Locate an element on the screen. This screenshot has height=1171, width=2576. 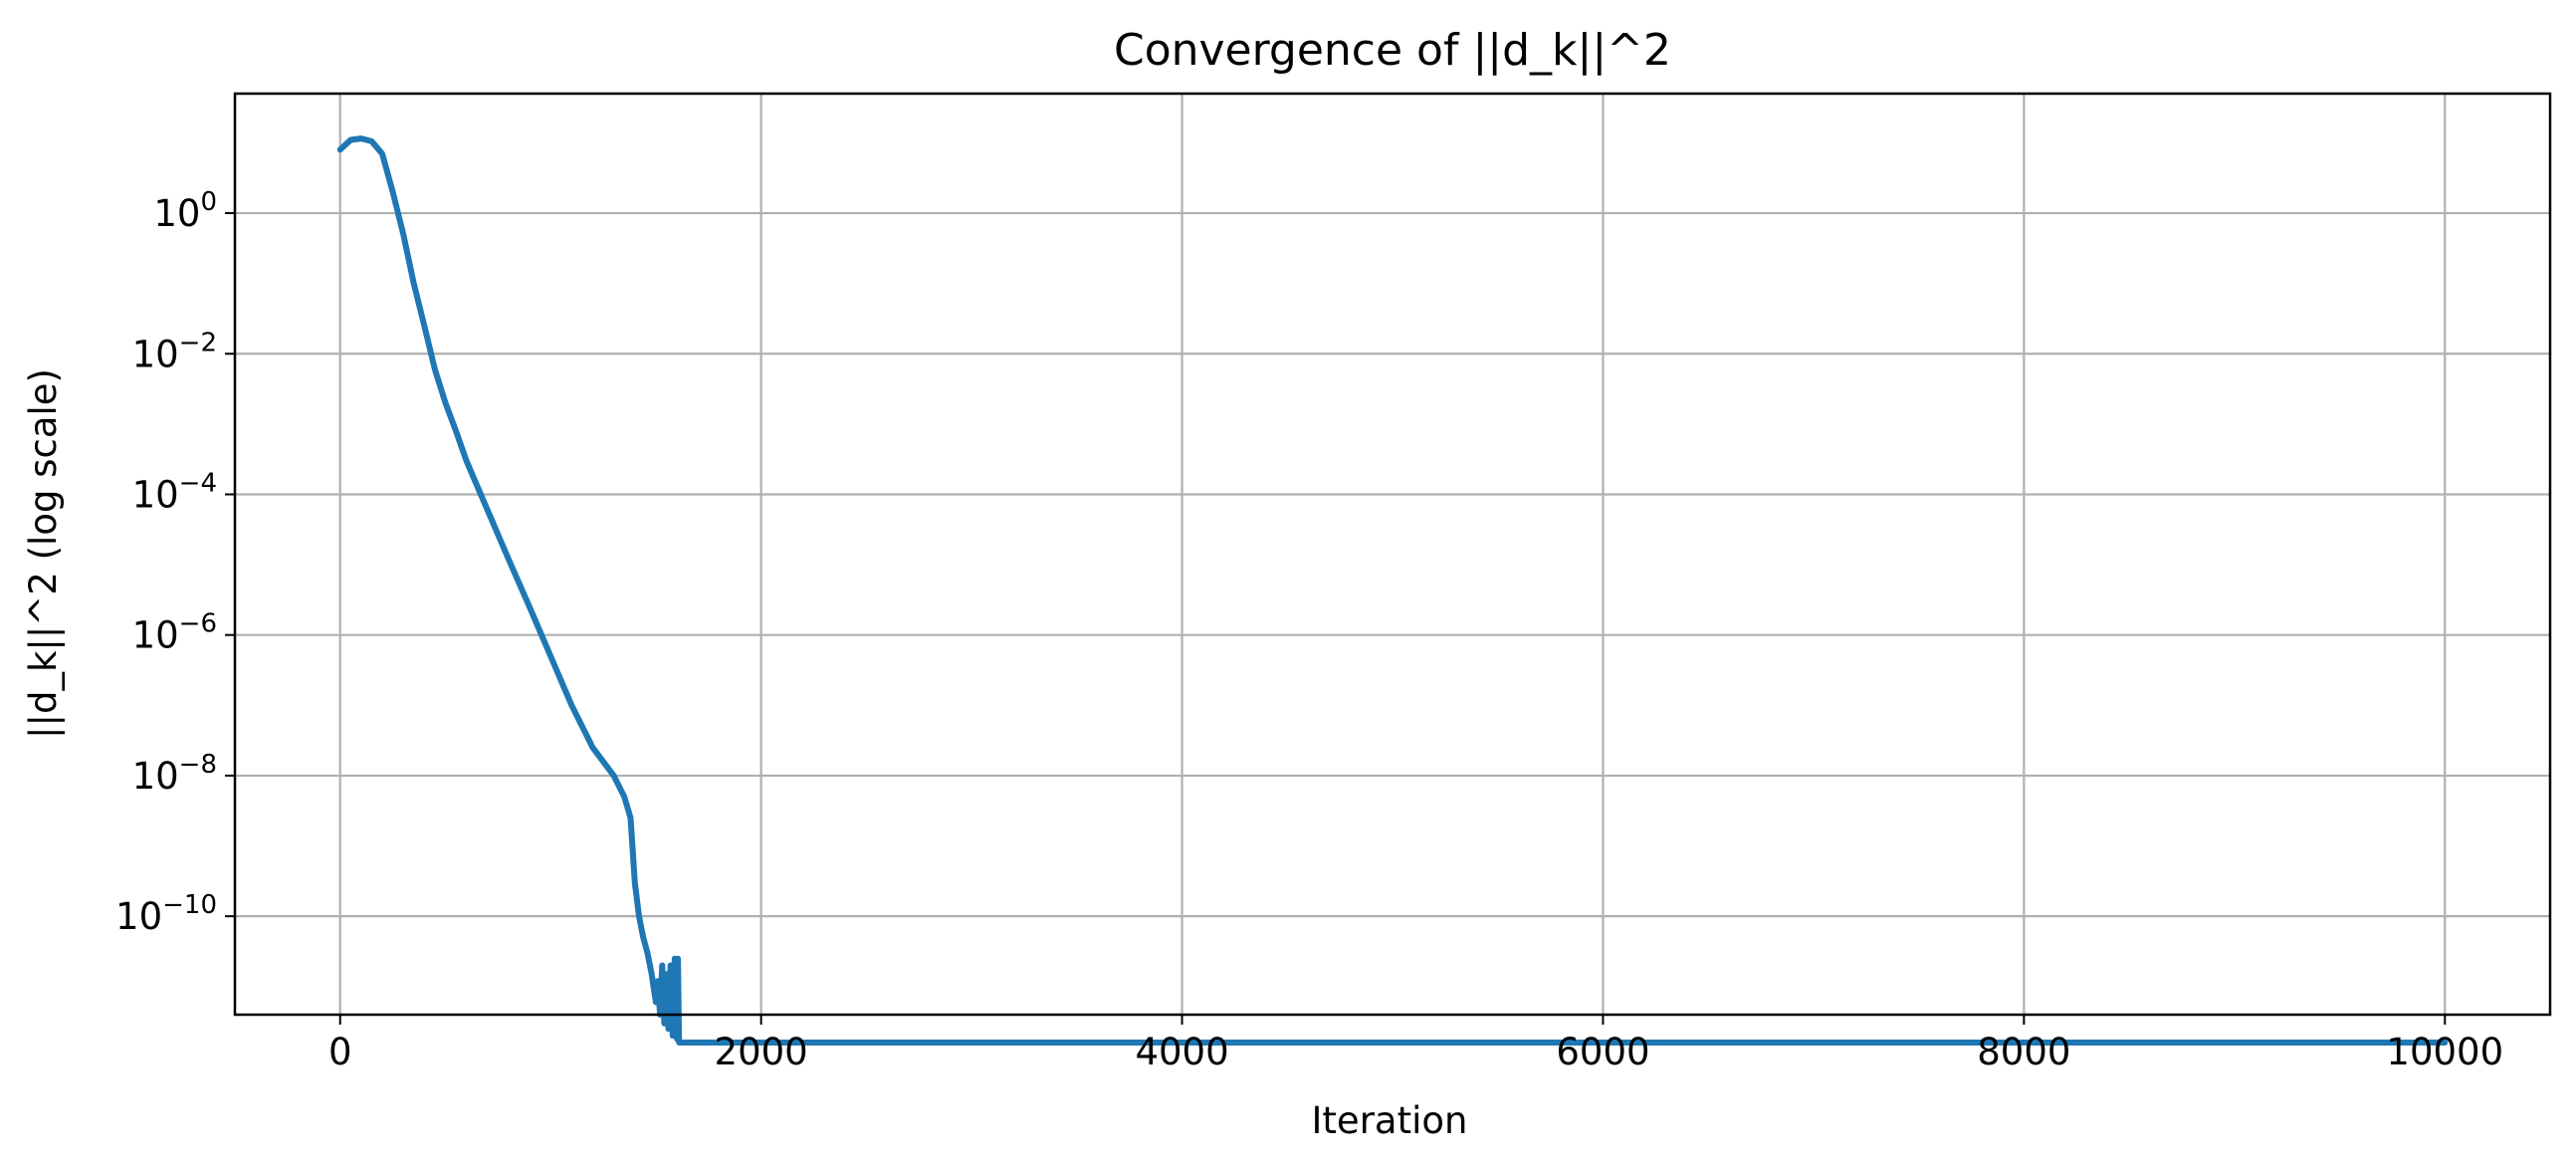
y-tick-label: 10⁻² is located at coordinates (174, 351).